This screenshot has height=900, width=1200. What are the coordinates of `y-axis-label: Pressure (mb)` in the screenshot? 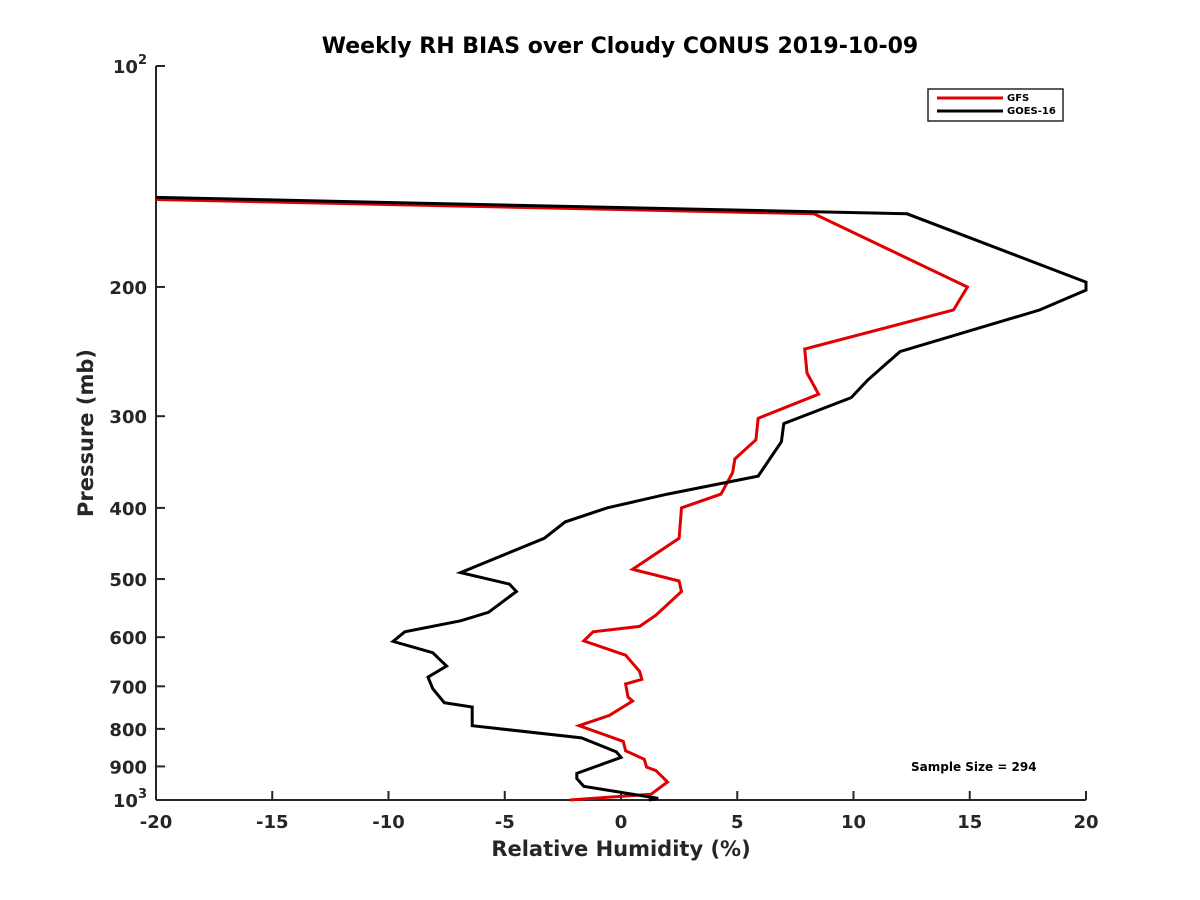 It's located at (86, 433).